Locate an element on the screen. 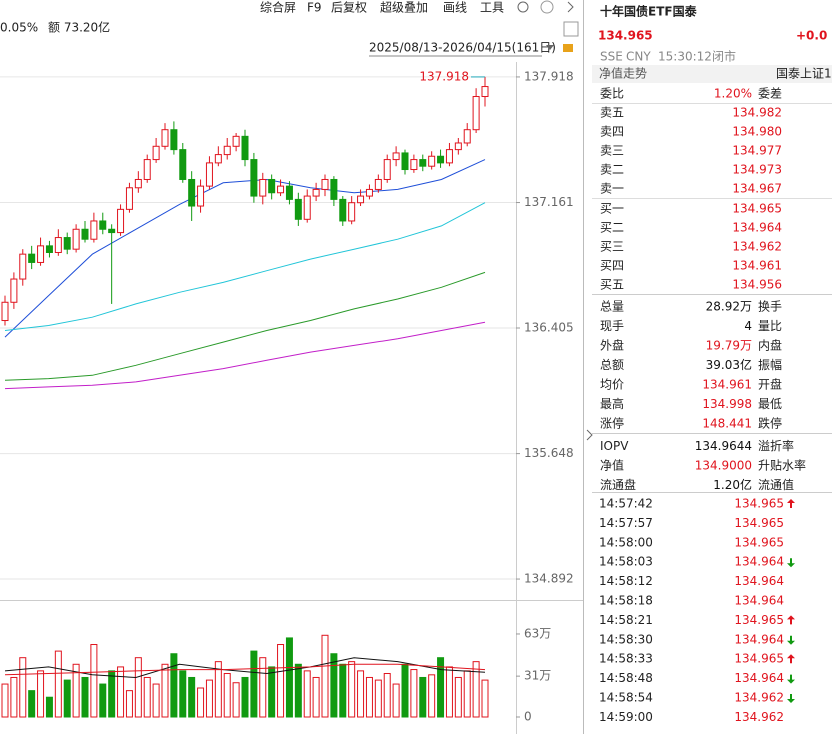 The image size is (832, 734). collapse-arrow is located at coordinates (589, 435).